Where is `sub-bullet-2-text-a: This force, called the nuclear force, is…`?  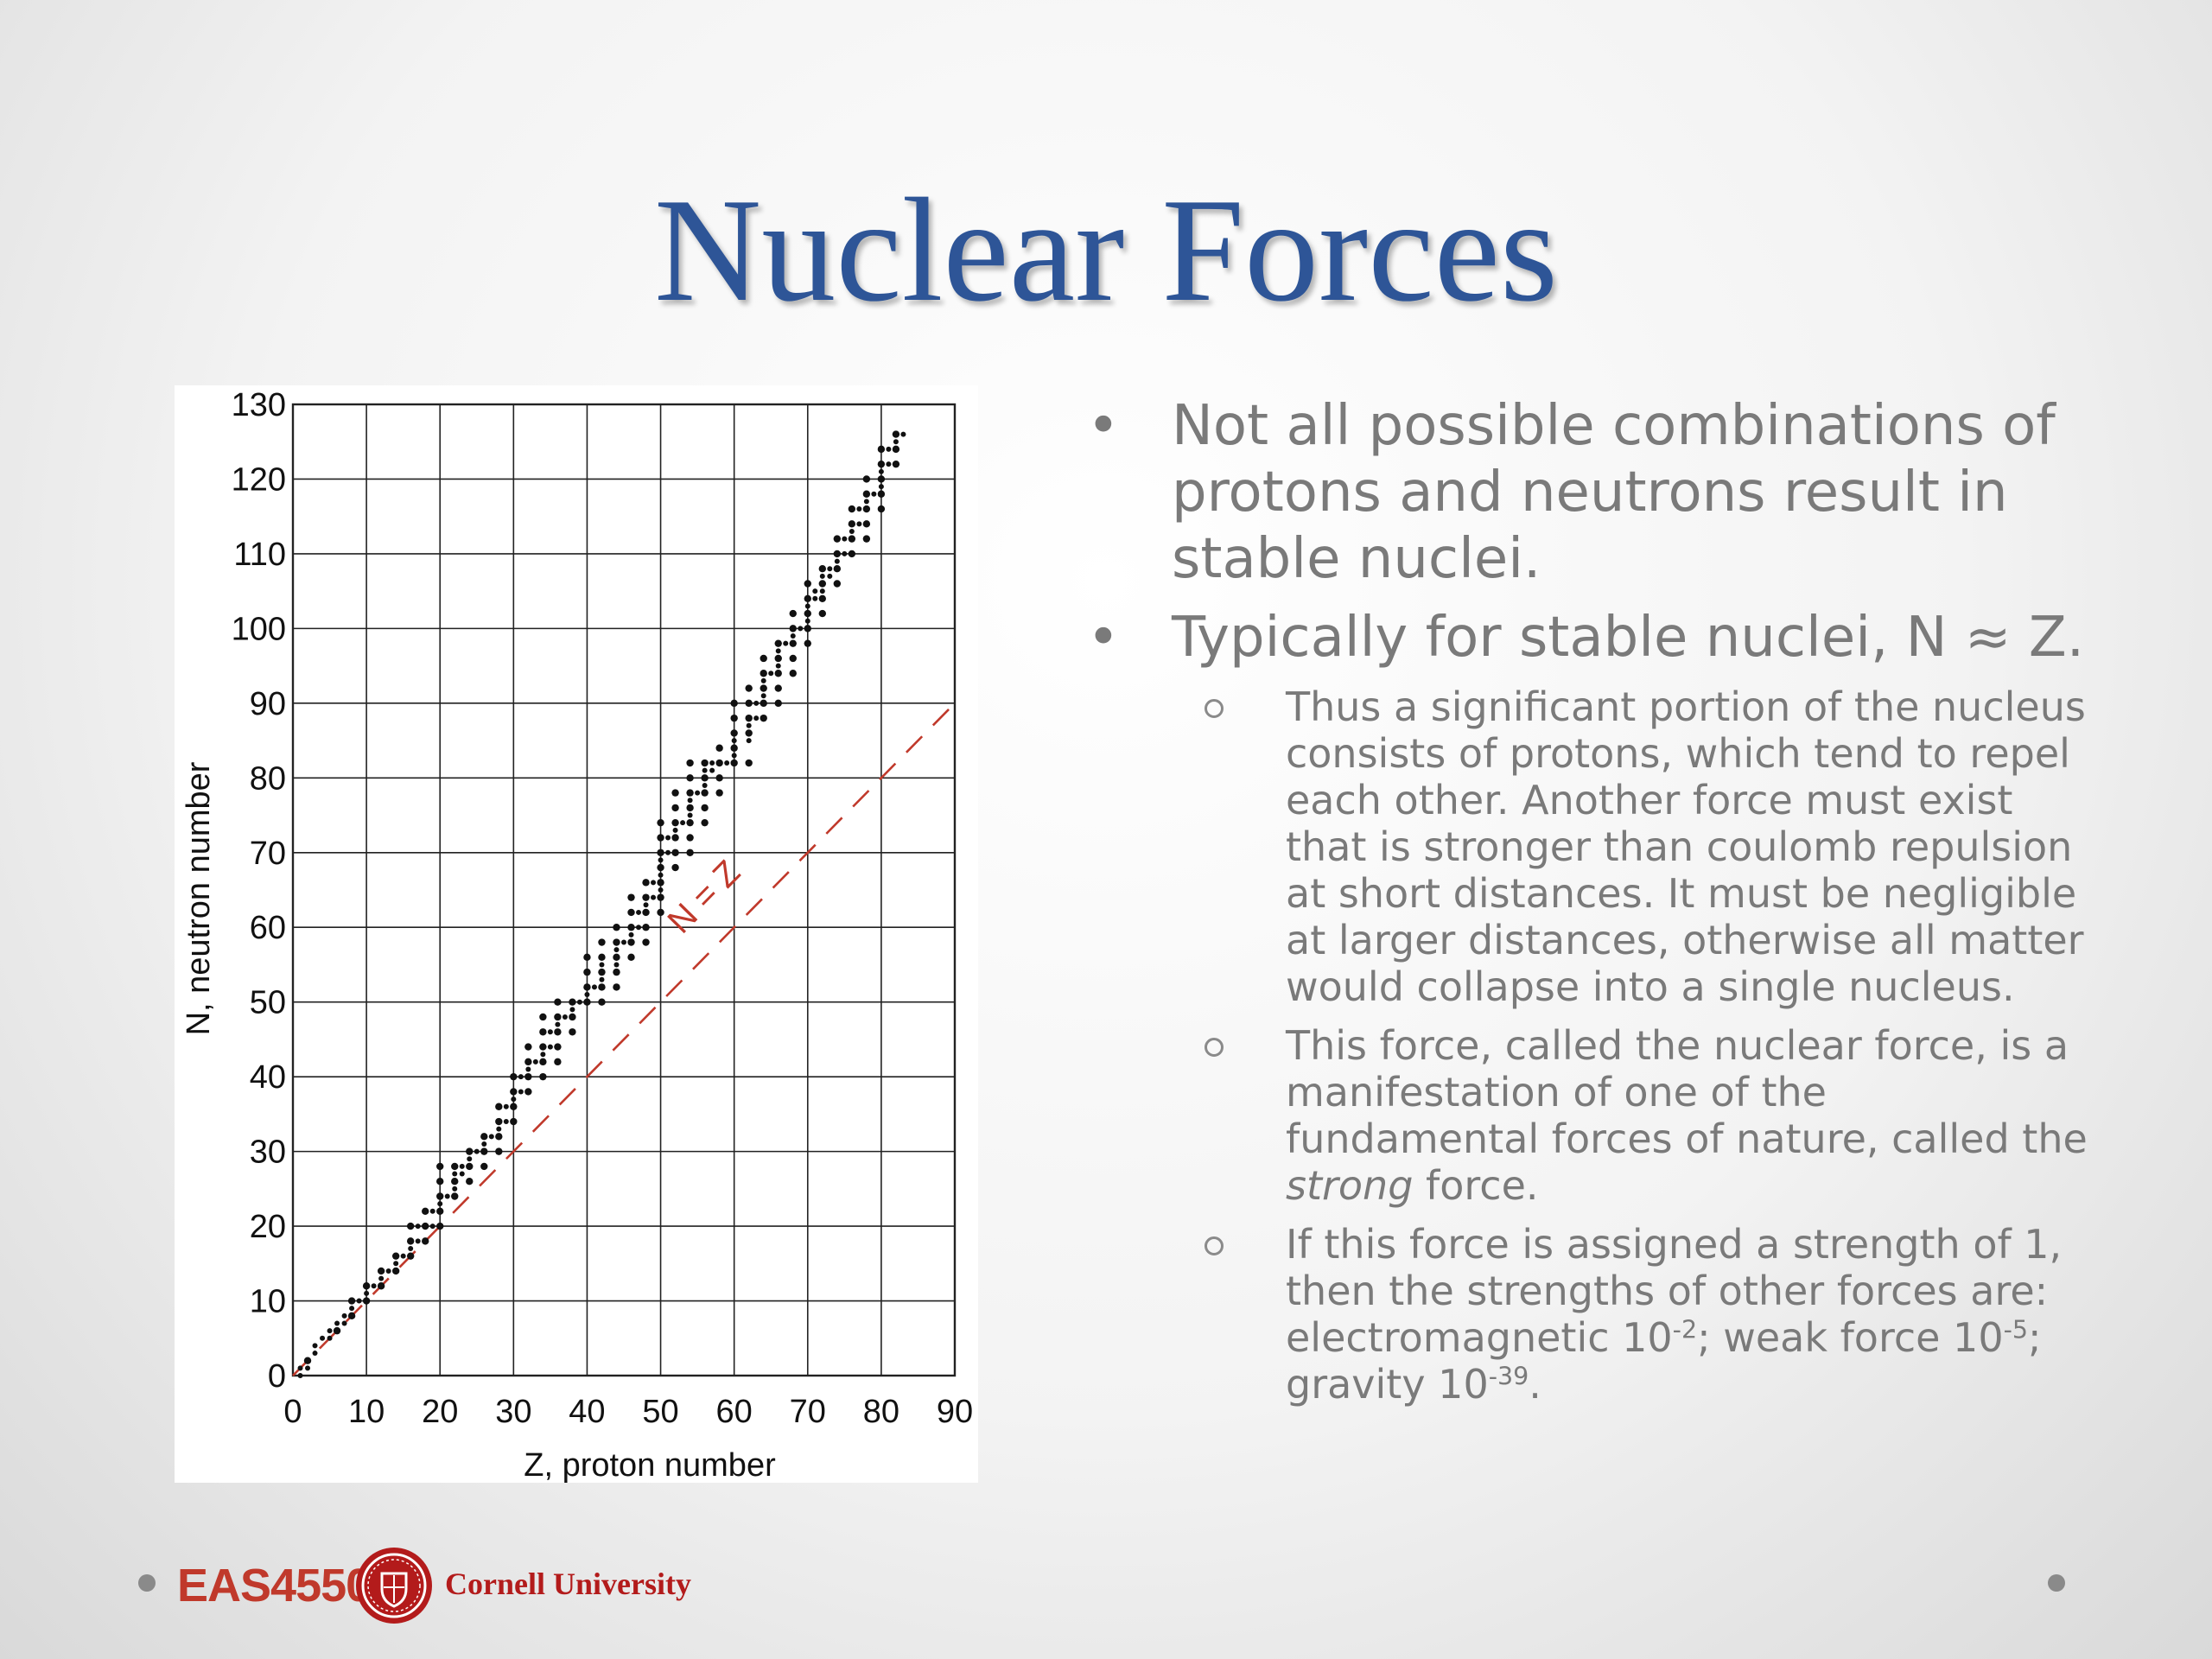 sub-bullet-2-text-a: This force, called the nuclear force, is… is located at coordinates (1687, 1092).